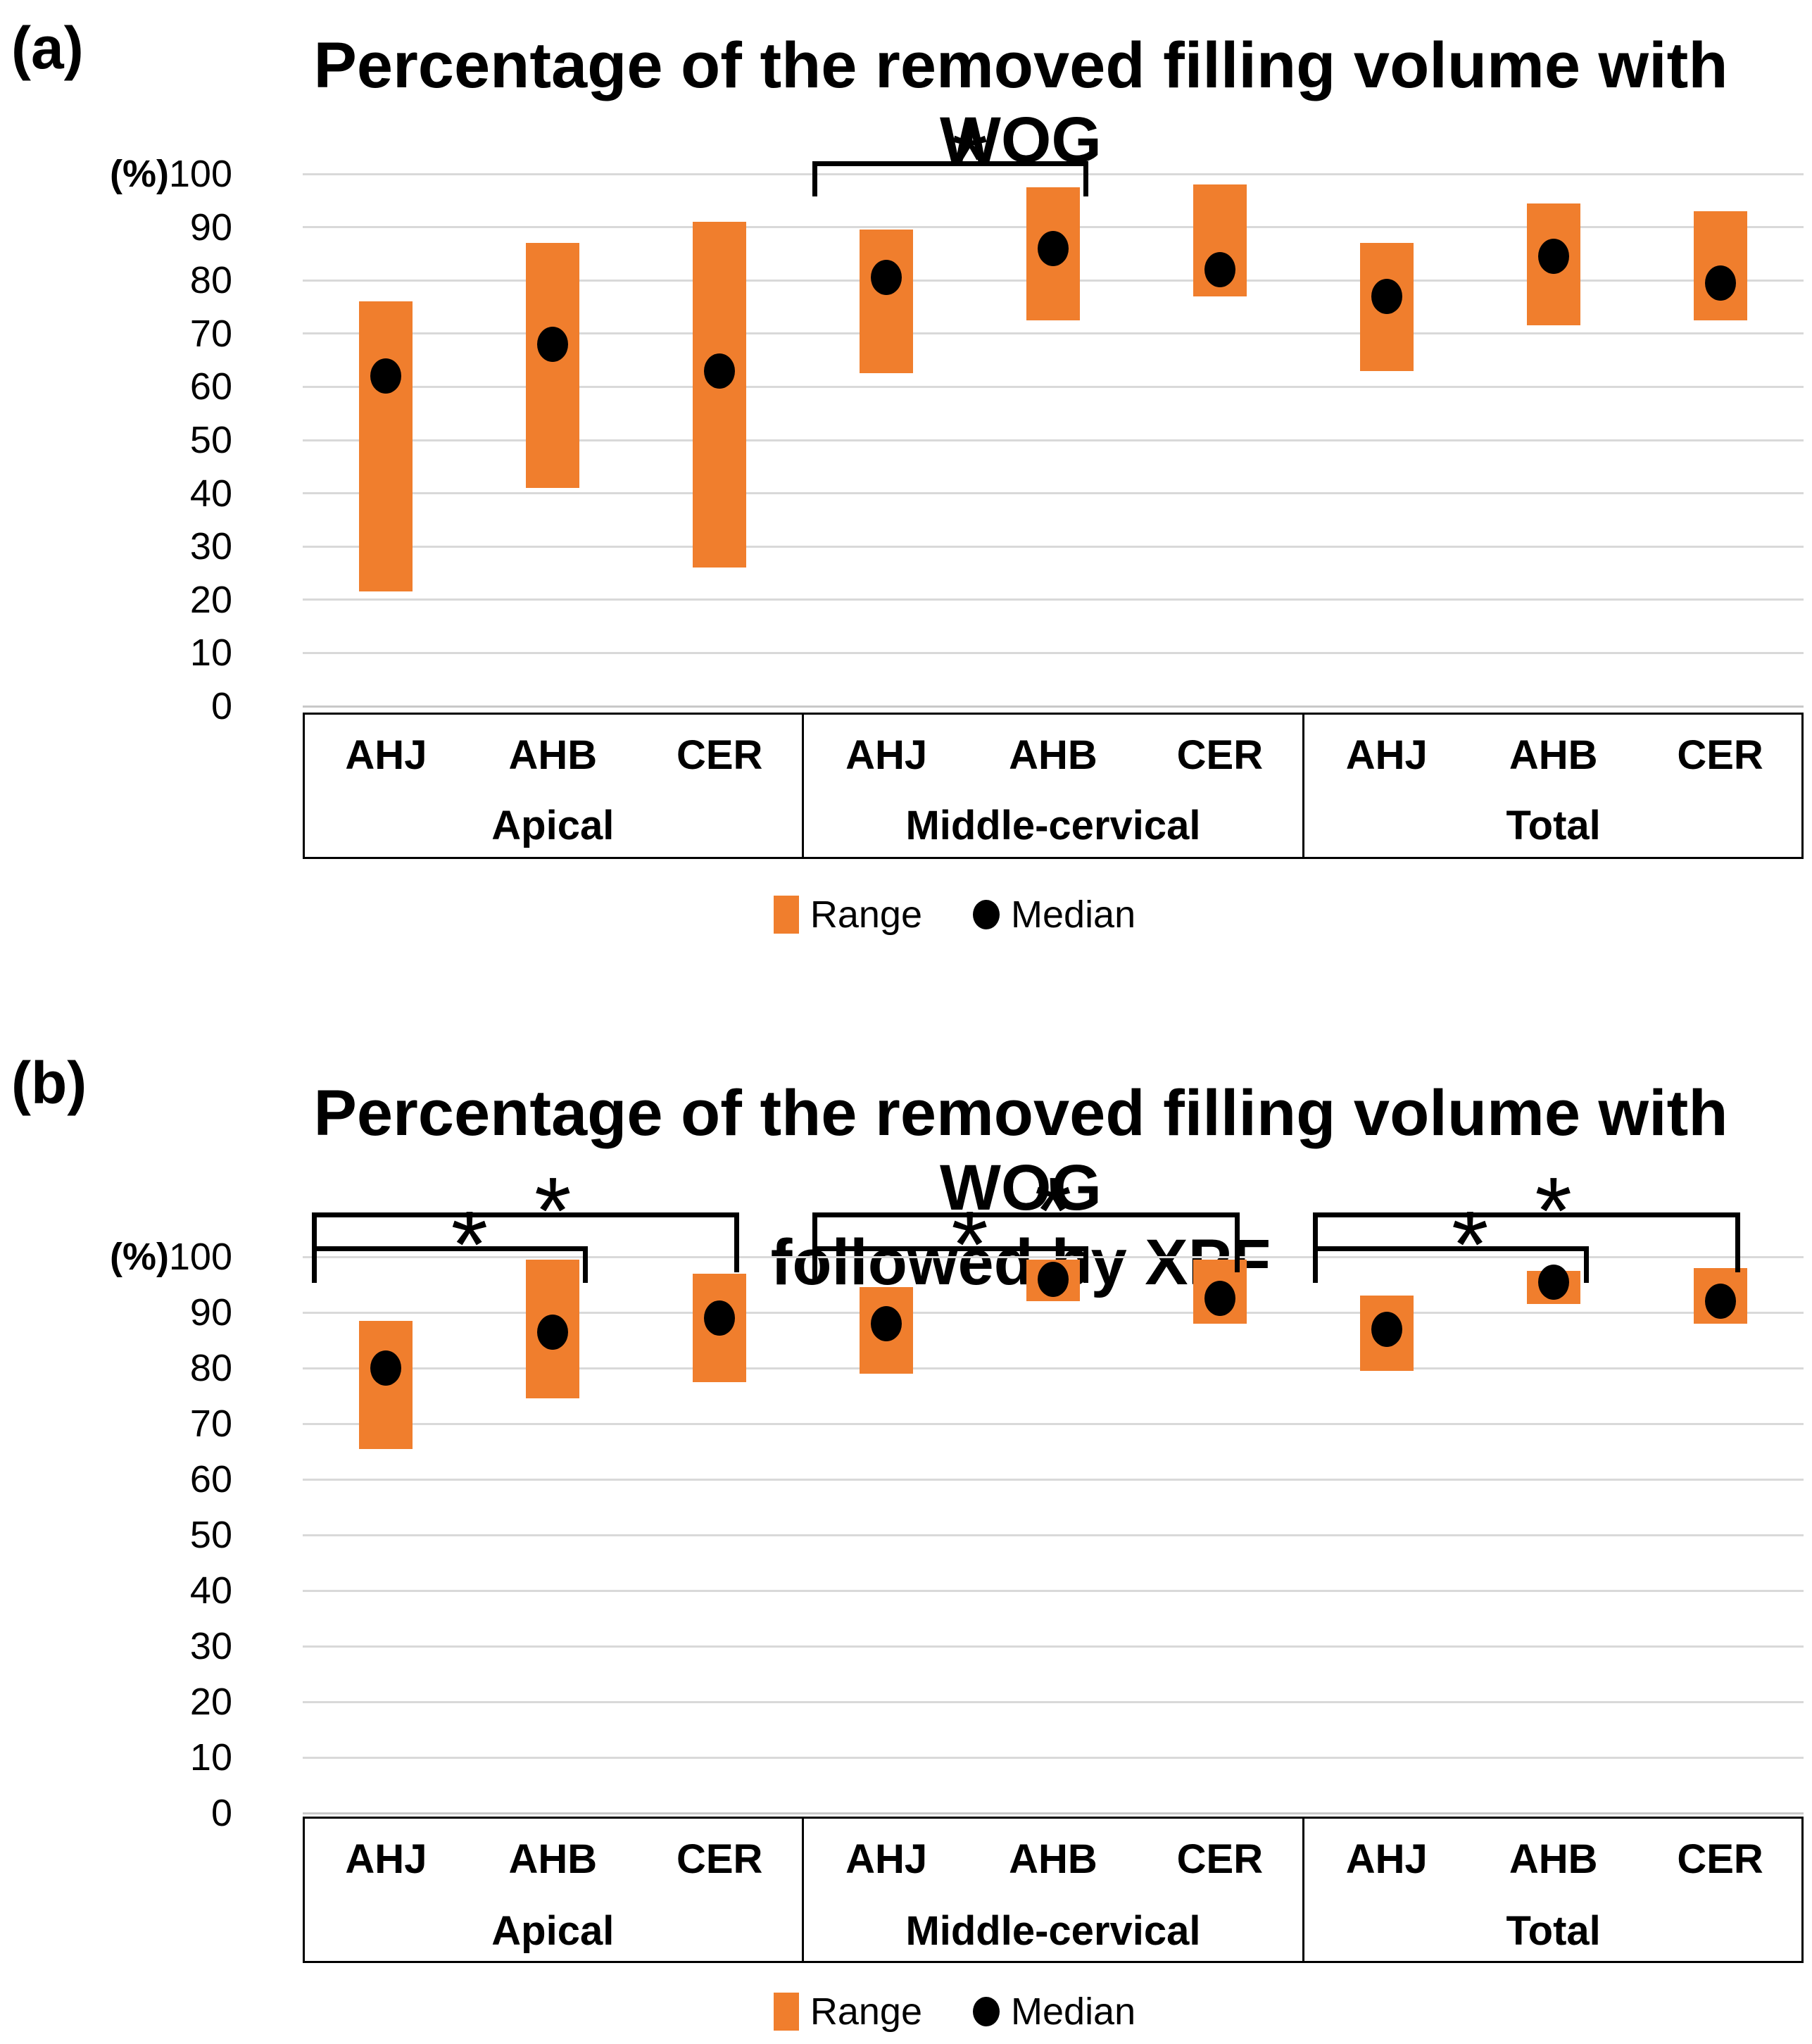 The image size is (1812, 2044). What do you see at coordinates (48, 48) in the screenshot?
I see `panel-a-label: (a)` at bounding box center [48, 48].